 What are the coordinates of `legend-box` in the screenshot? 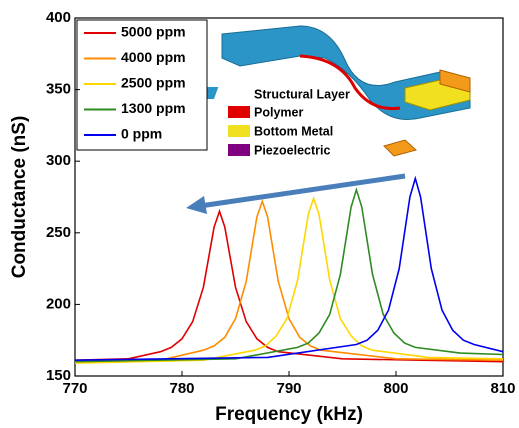 It's located at (142, 85).